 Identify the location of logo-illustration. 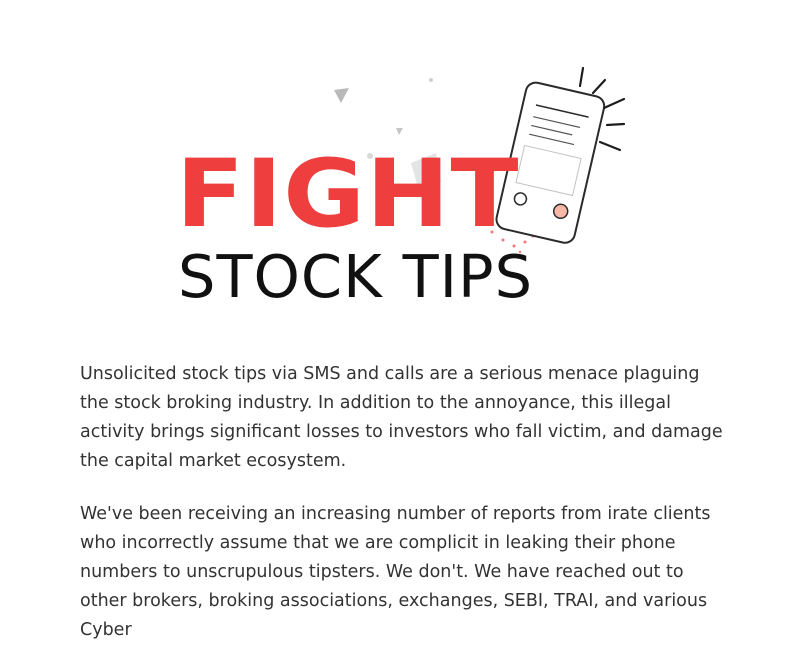
(480, 160).